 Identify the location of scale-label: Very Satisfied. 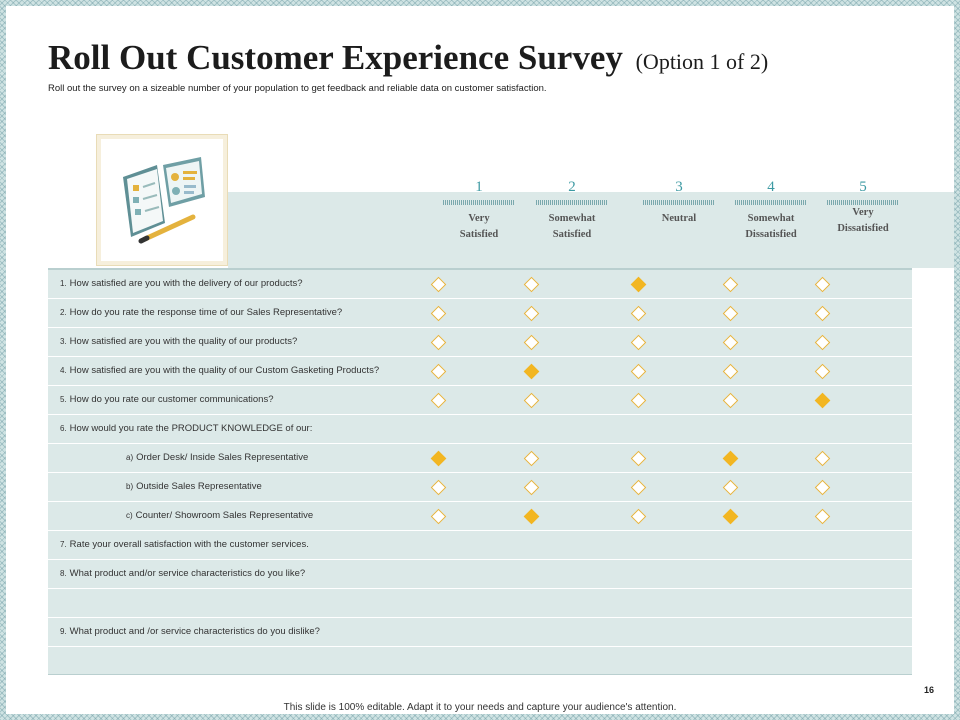
(479, 227).